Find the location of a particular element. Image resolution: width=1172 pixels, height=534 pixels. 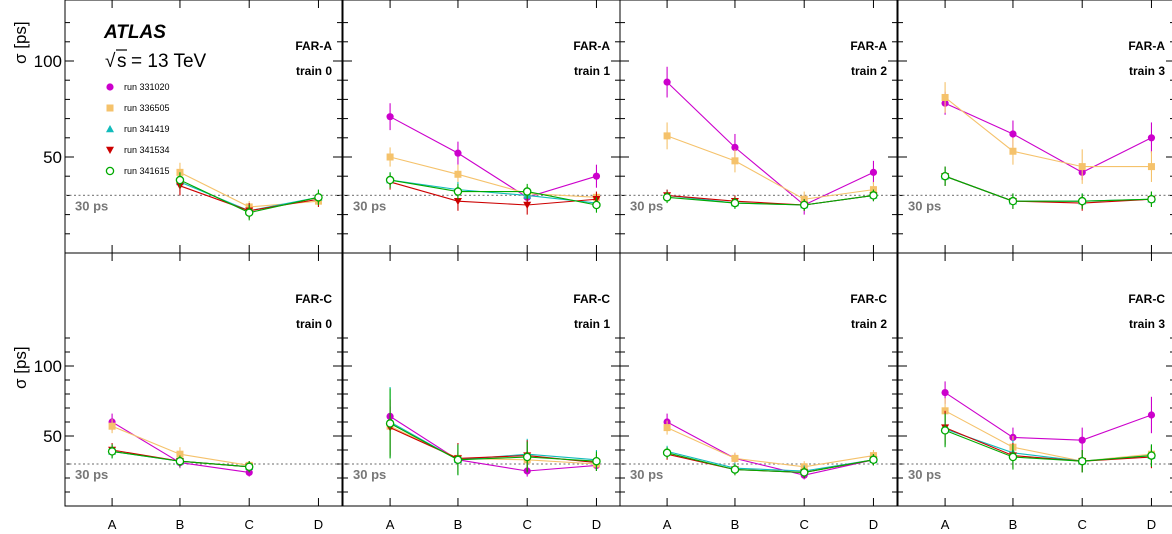

legend-label: run 331020 is located at coordinates (147, 87).